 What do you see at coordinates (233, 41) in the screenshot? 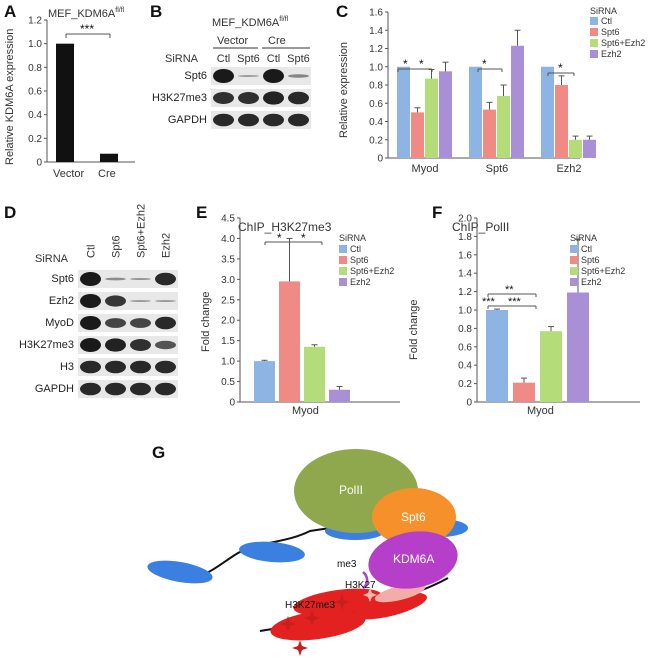
I see `panel-b-group-vector: Vector` at bounding box center [233, 41].